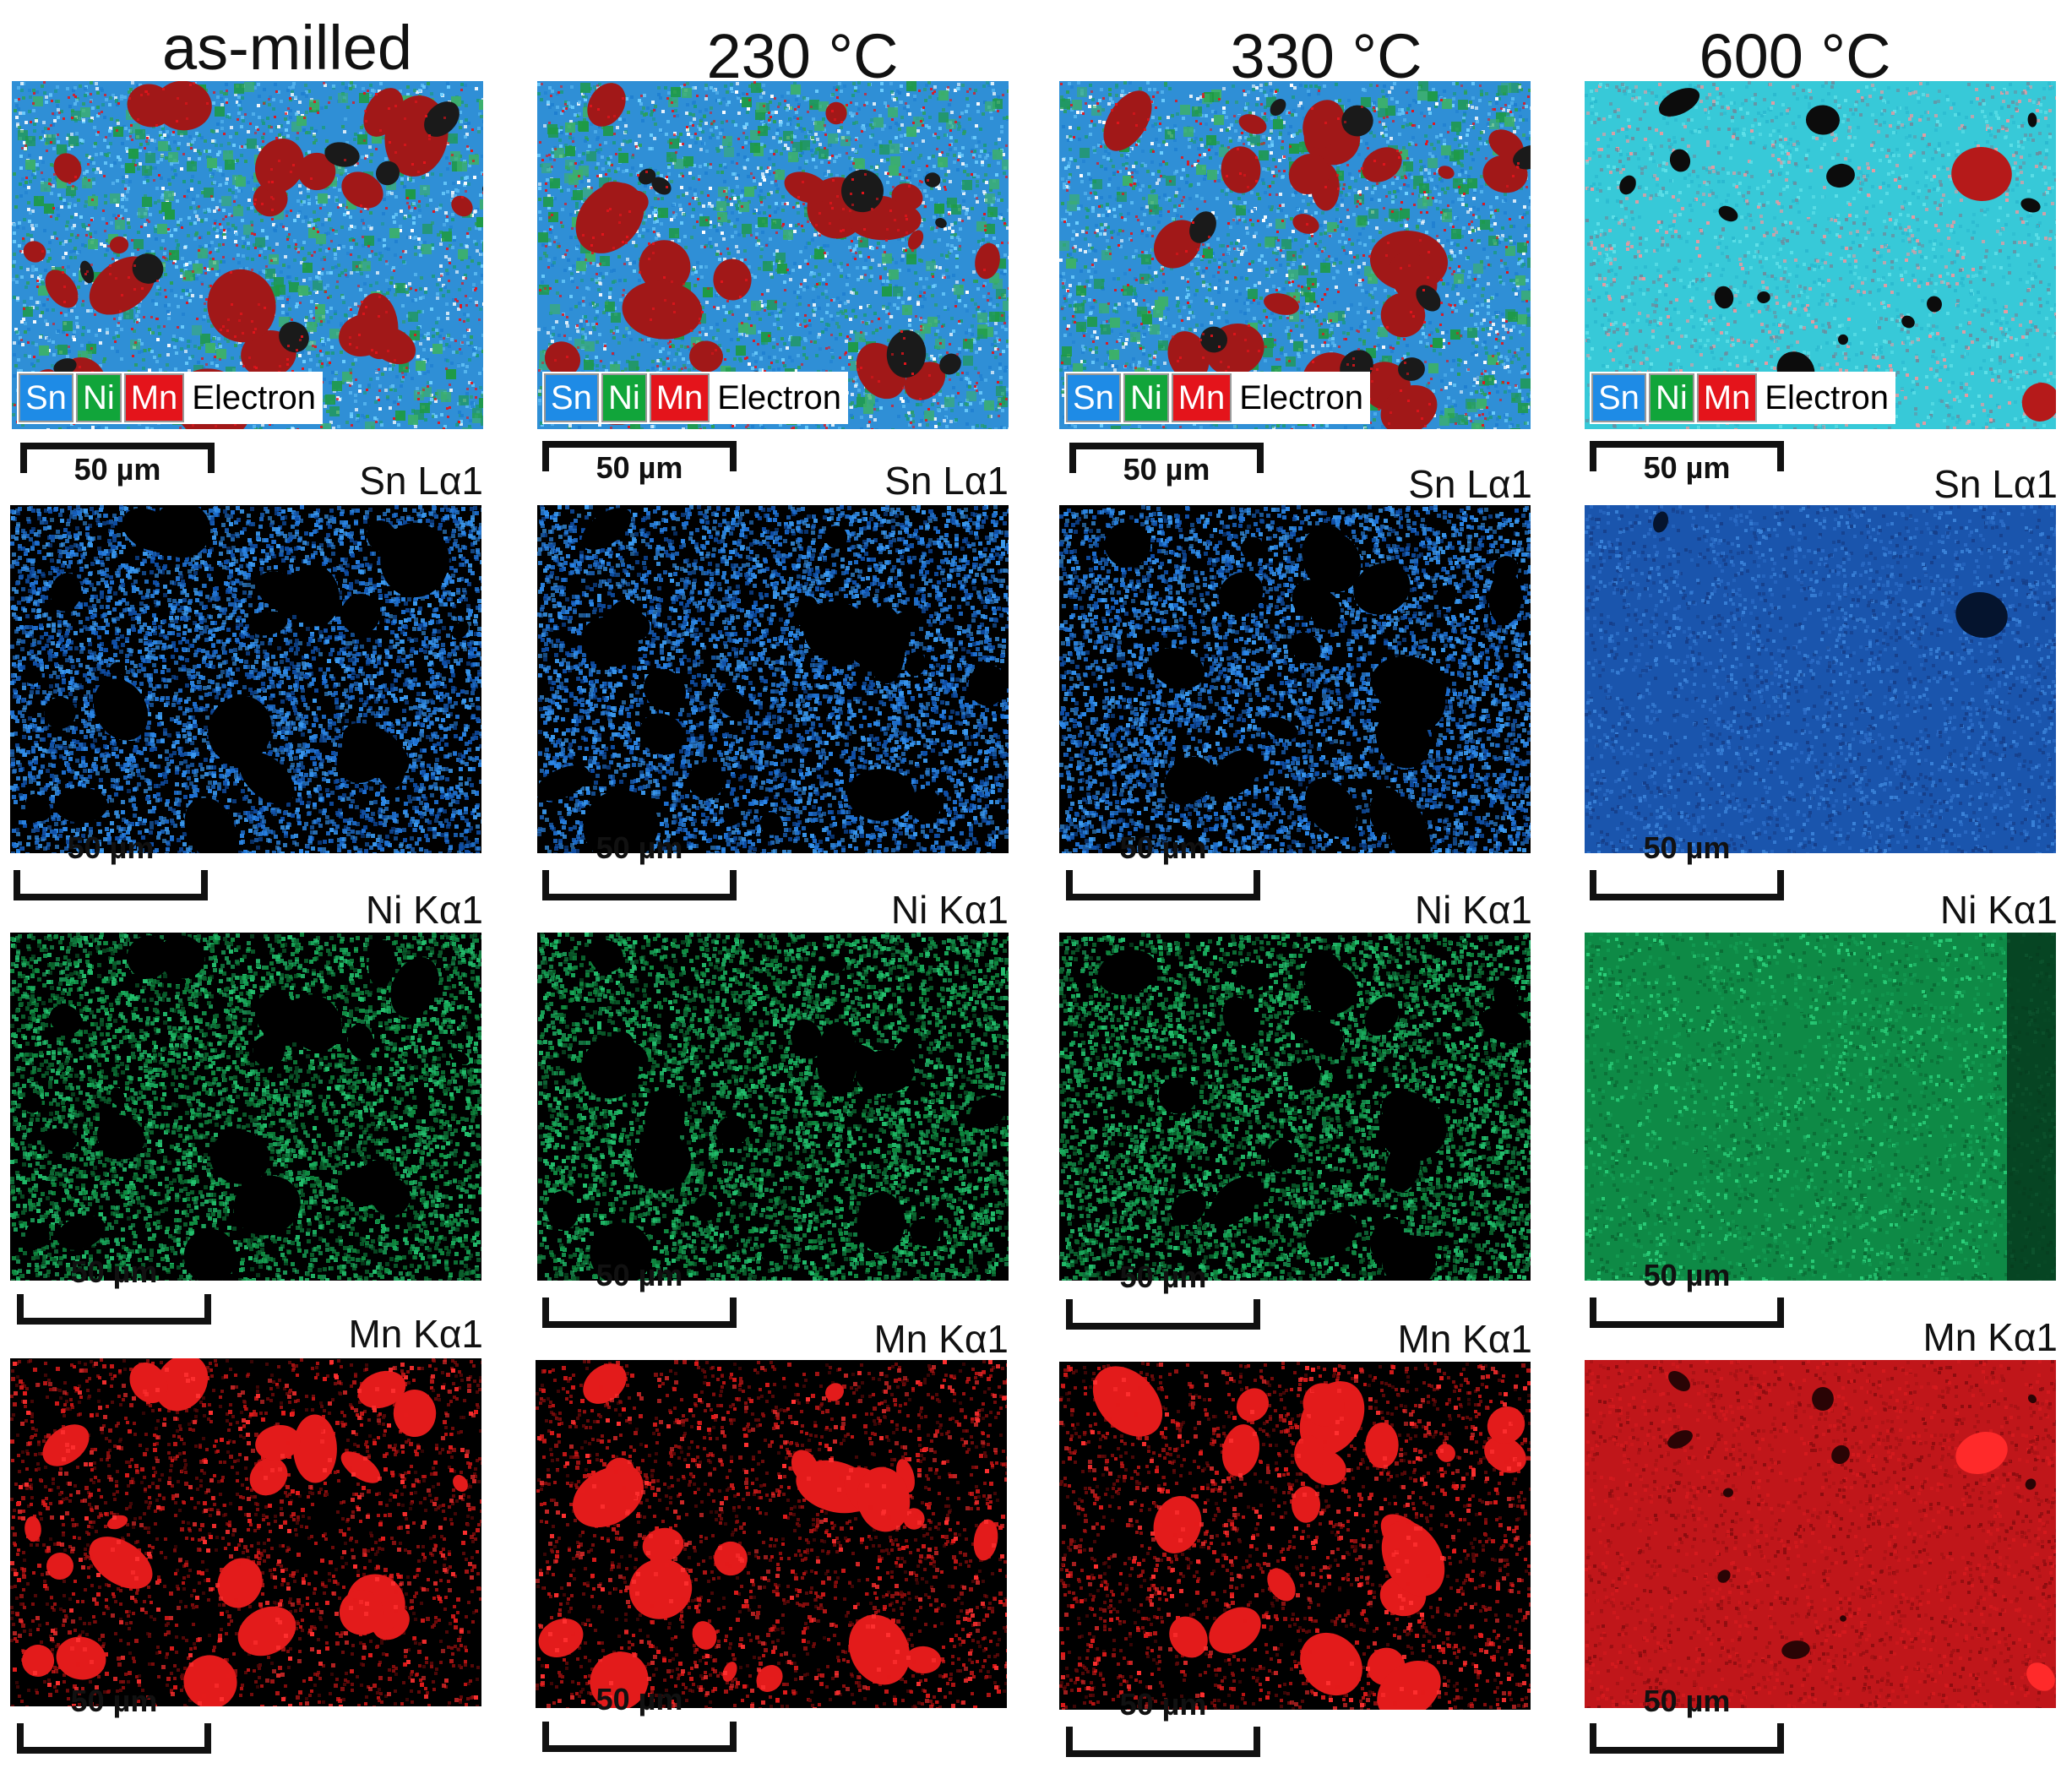 The height and width of the screenshot is (1779, 2072). I want to click on sn-map-330c, so click(1295, 679).